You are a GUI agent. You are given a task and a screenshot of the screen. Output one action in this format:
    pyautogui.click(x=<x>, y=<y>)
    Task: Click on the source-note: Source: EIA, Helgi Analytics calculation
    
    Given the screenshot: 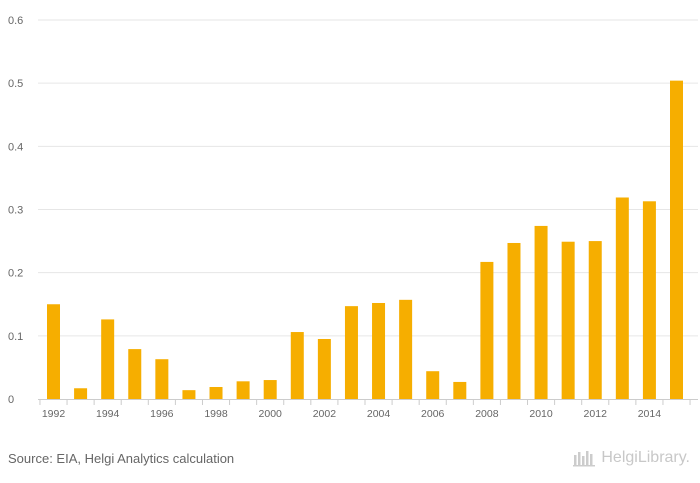 What is the action you would take?
    pyautogui.click(x=121, y=458)
    